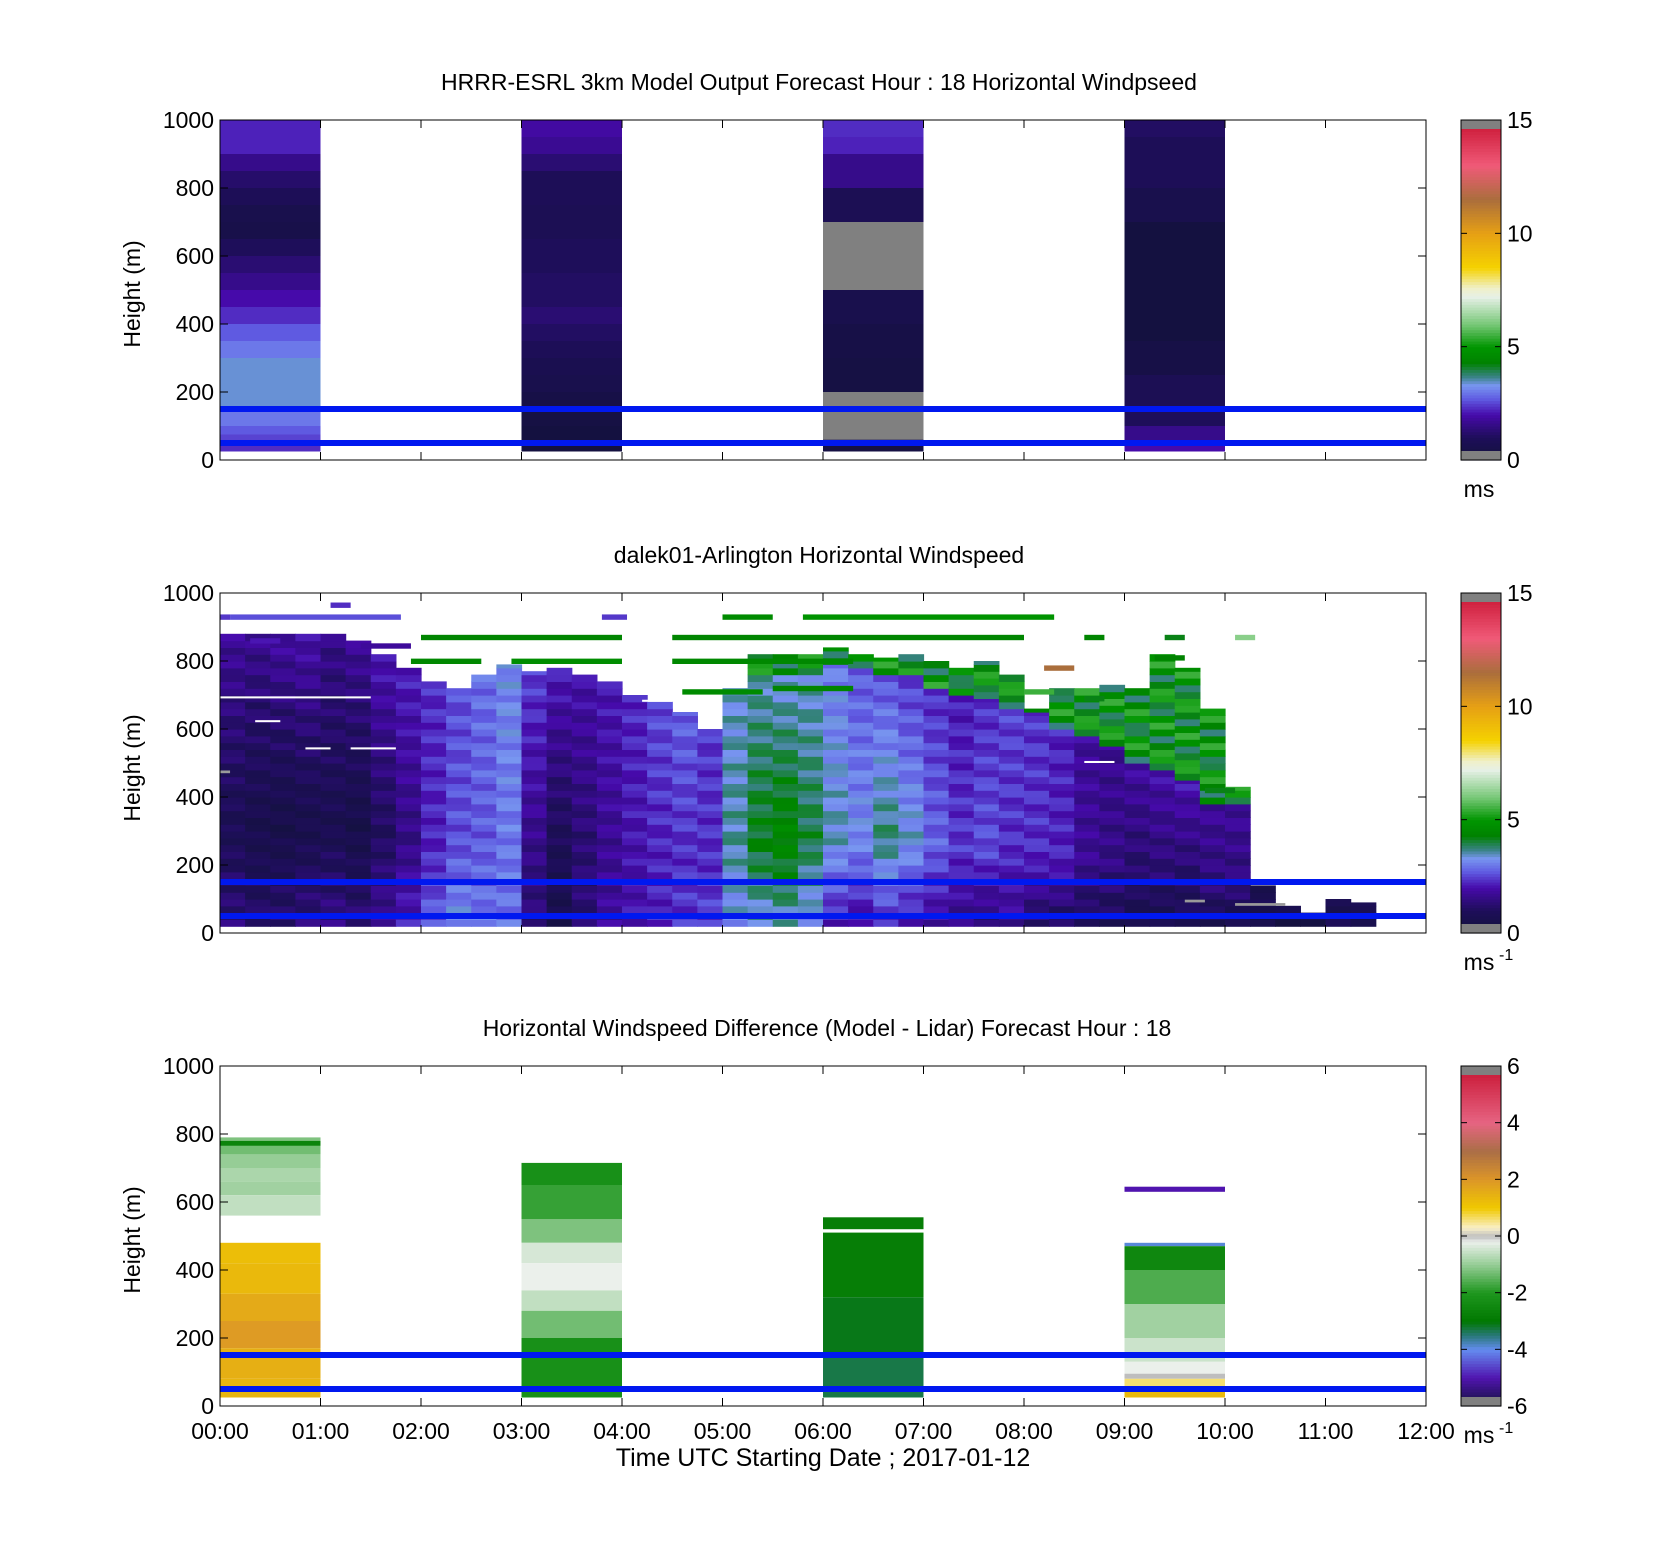  What do you see at coordinates (207, 1406) in the screenshot?
I see `y-tick-label: 0` at bounding box center [207, 1406].